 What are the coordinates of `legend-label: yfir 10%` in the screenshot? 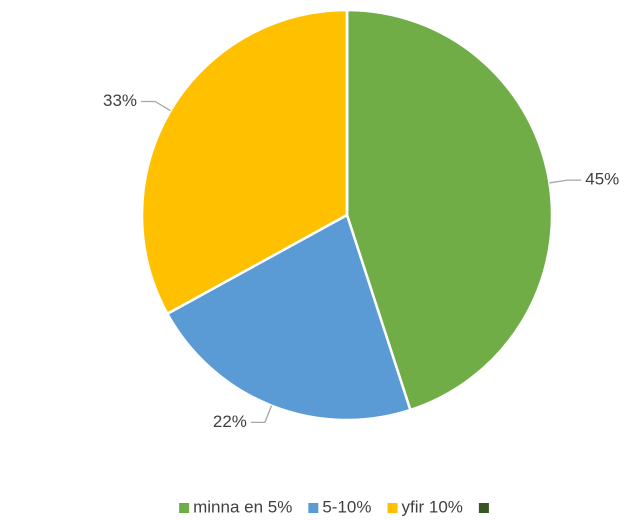 It's located at (431, 506).